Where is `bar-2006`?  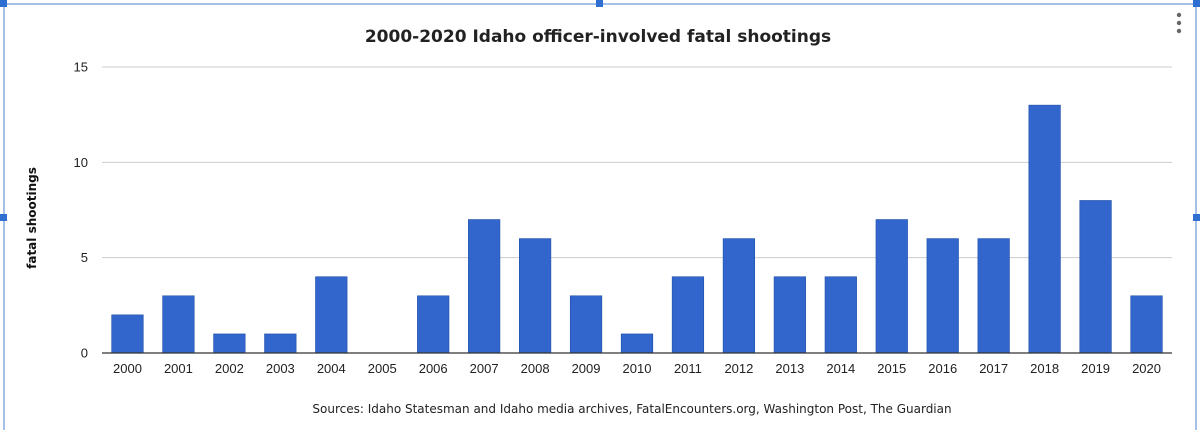
bar-2006 is located at coordinates (433, 324).